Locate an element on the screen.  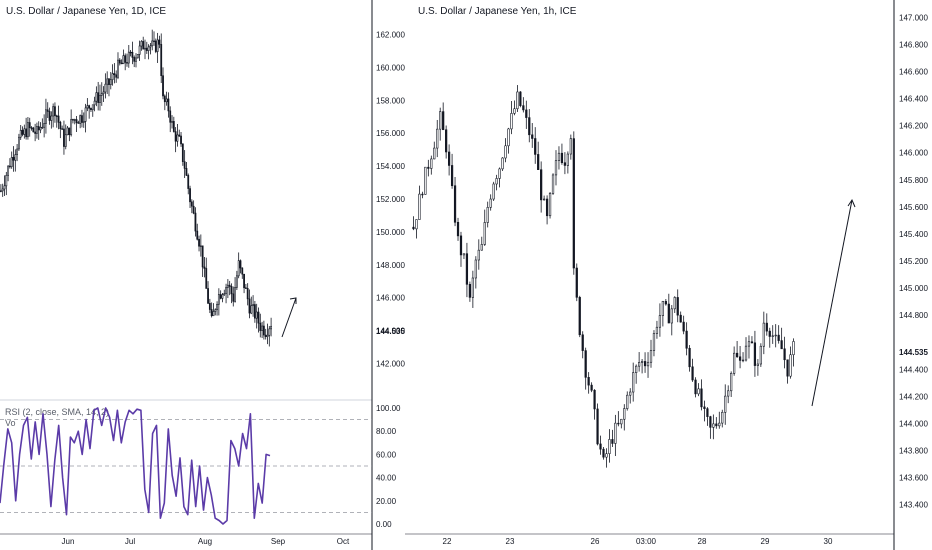
rsi-axis-label: 20.00 is located at coordinates (386, 501).